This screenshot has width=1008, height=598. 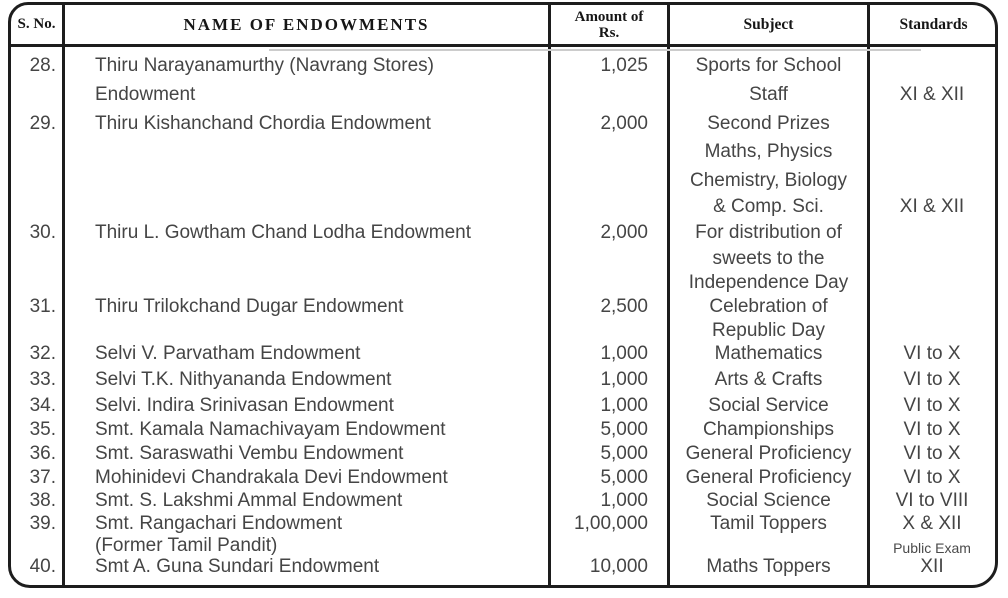 What do you see at coordinates (249, 306) in the screenshot?
I see `row-endowment-name: Thiru Trilokchand Dugar Endowment` at bounding box center [249, 306].